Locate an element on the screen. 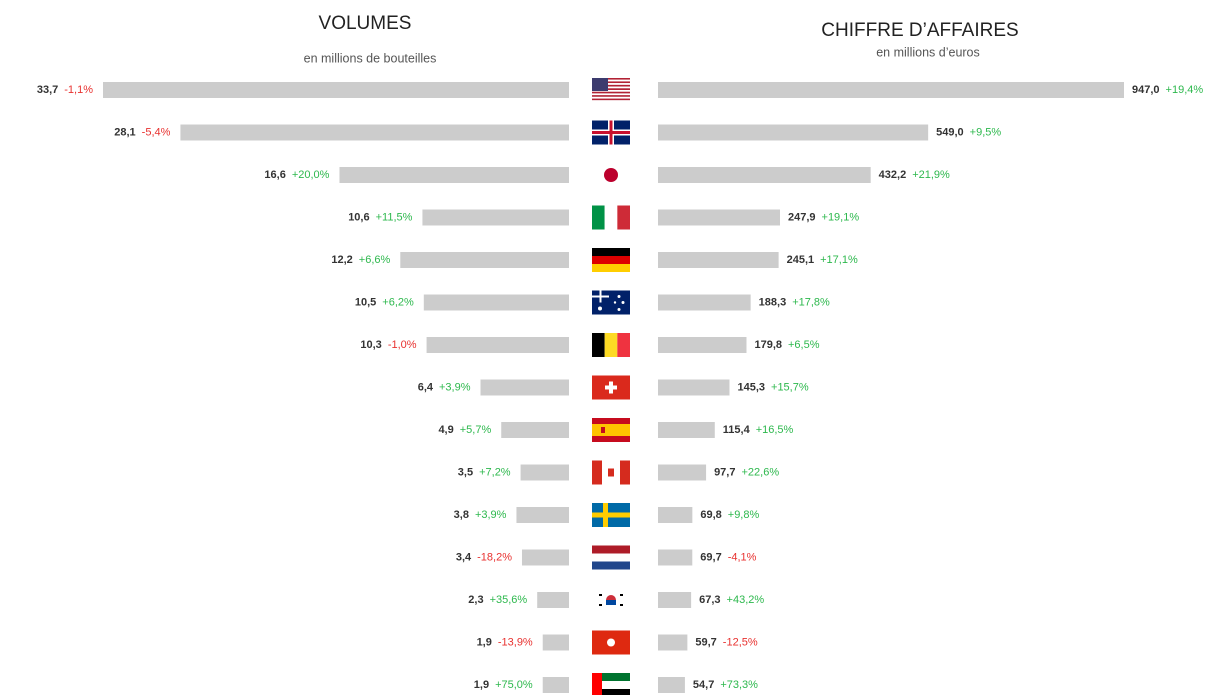 This screenshot has height=695, width=1227. chart-subtitle: en millions d’euros is located at coordinates (928, 52).